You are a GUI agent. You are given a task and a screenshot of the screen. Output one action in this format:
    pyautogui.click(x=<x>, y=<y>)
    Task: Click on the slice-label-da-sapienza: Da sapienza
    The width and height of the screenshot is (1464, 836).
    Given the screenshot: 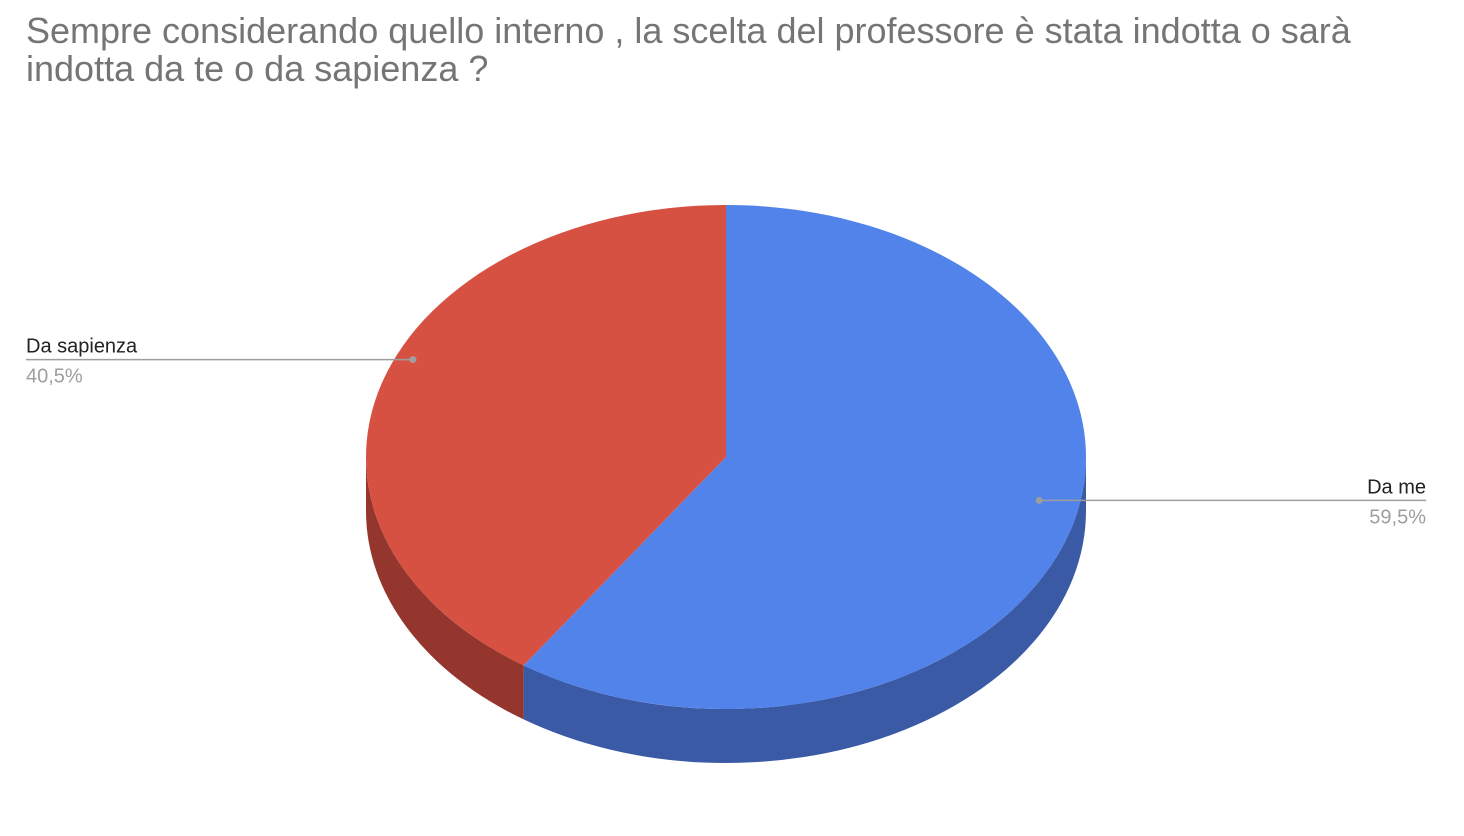 What is the action you would take?
    pyautogui.click(x=82, y=347)
    